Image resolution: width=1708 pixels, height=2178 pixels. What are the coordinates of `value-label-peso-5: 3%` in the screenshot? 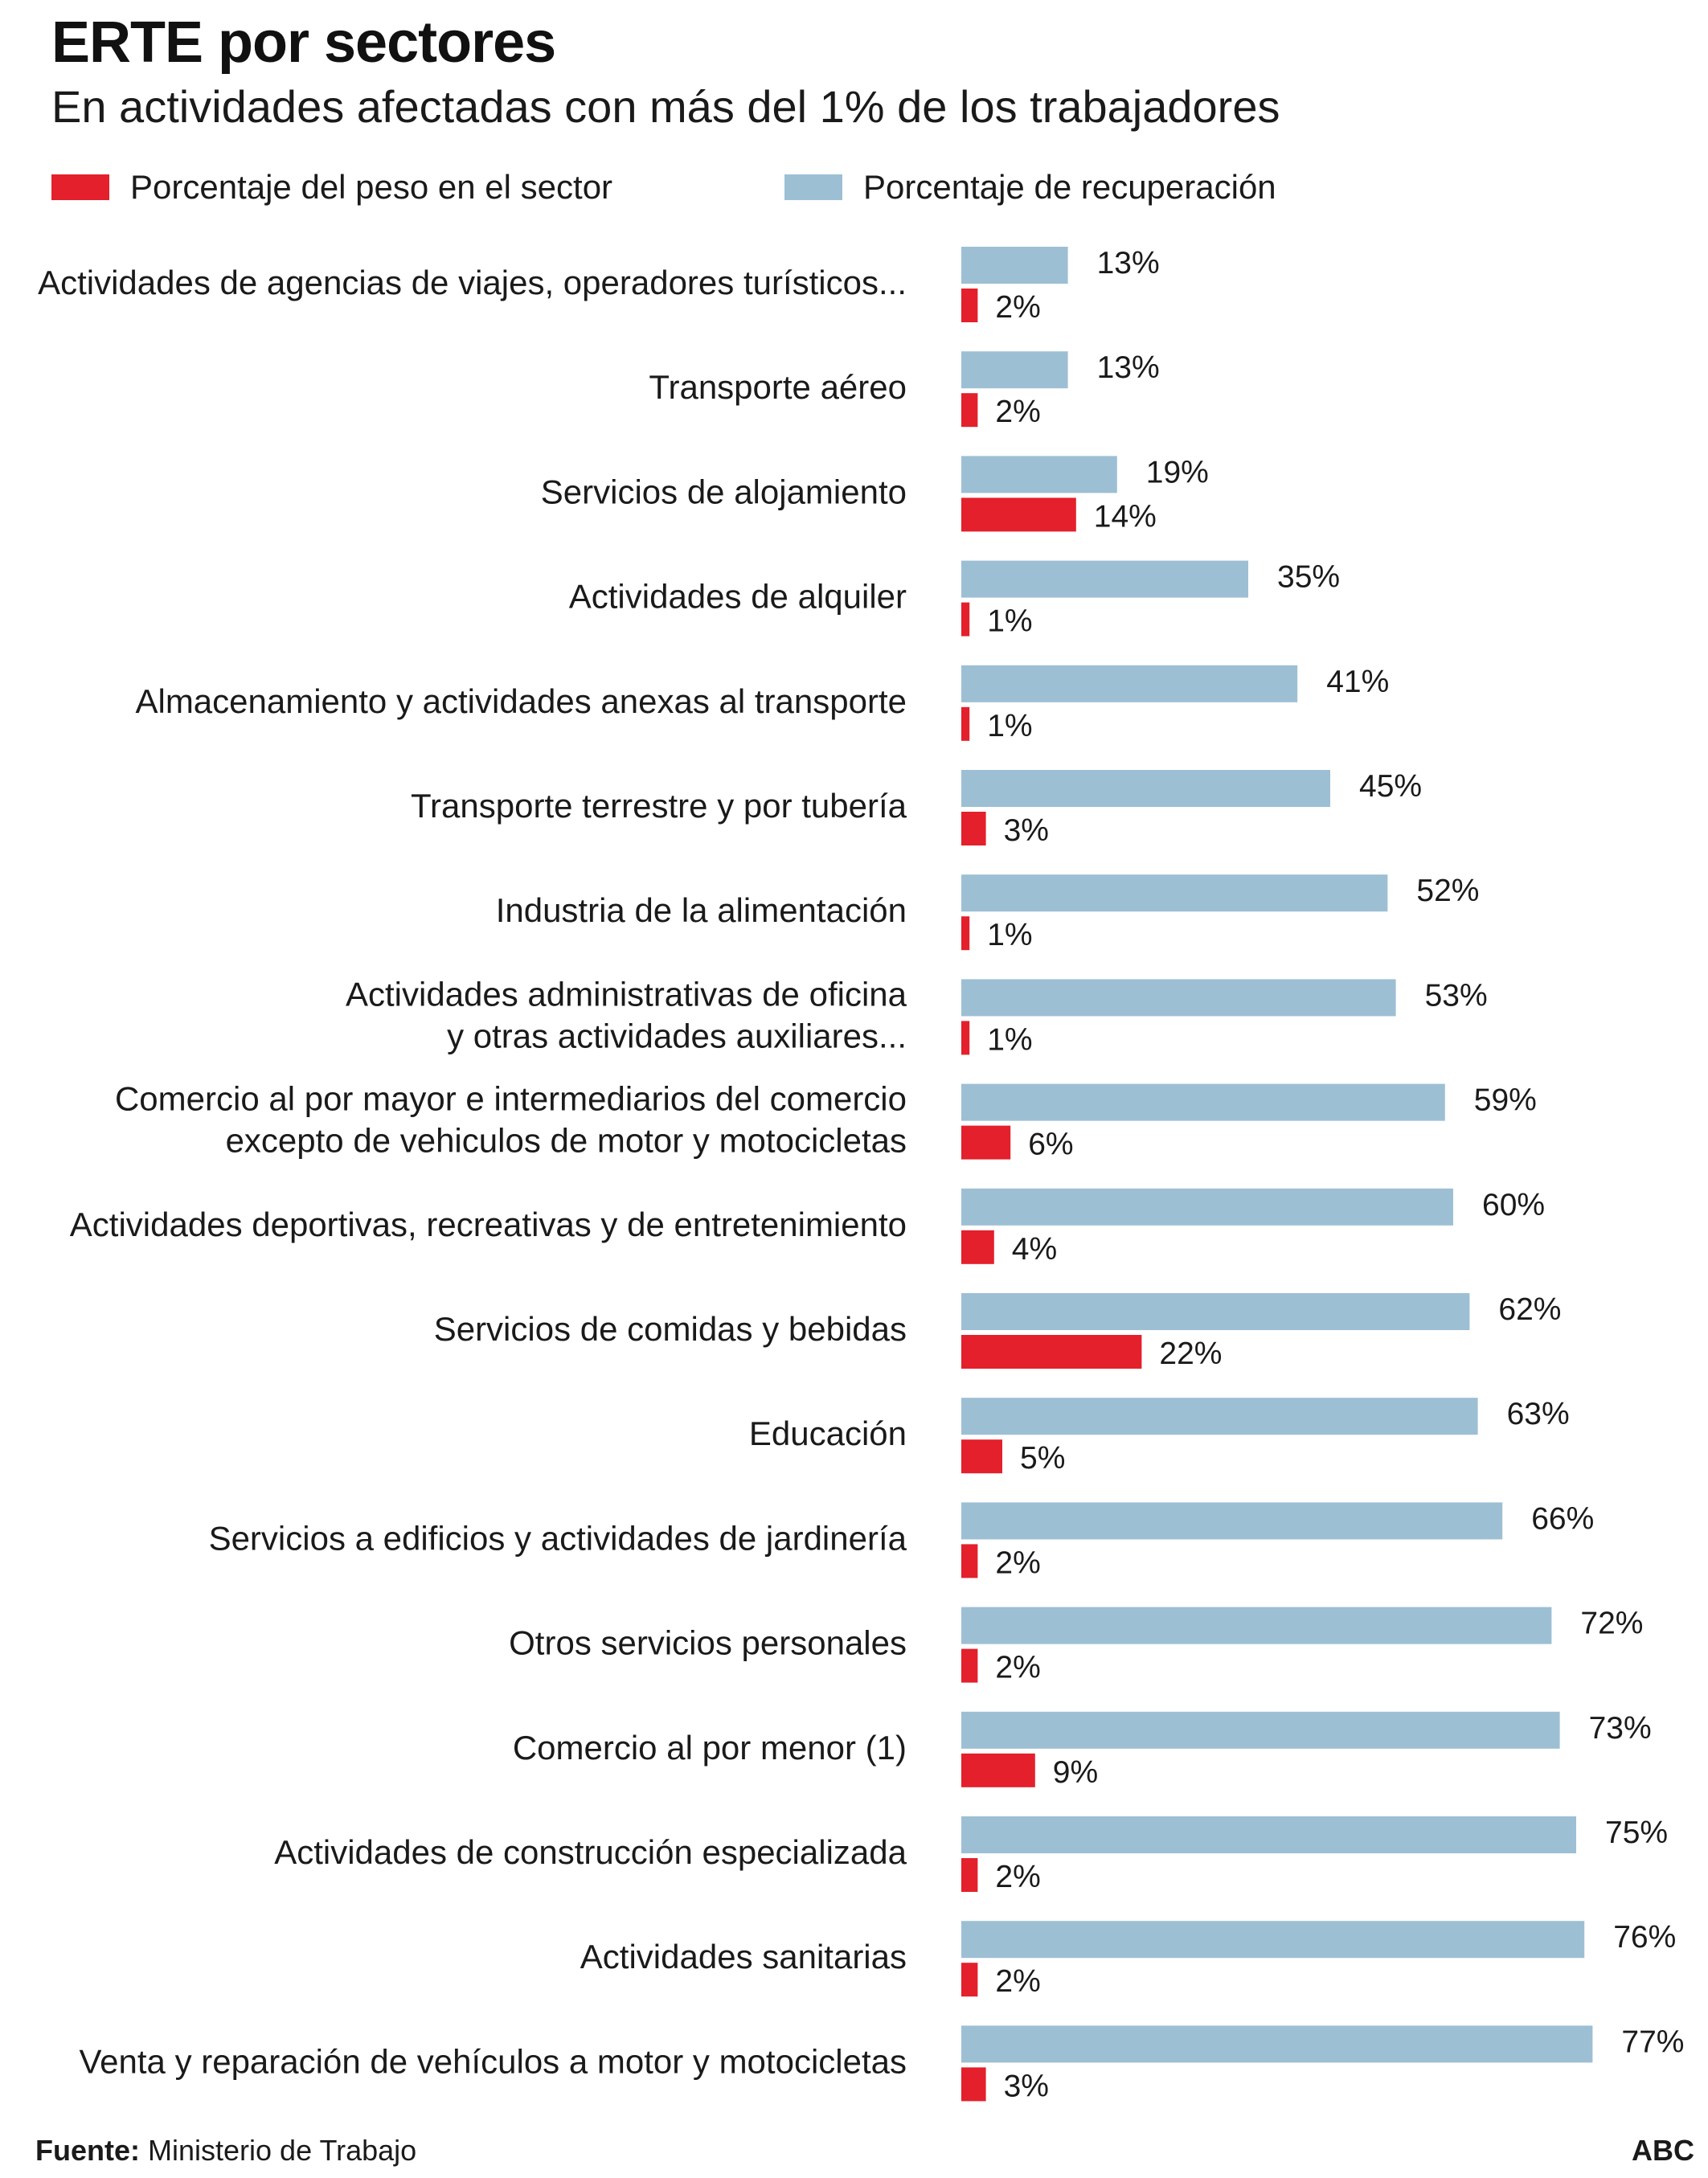 It's located at (1026, 830).